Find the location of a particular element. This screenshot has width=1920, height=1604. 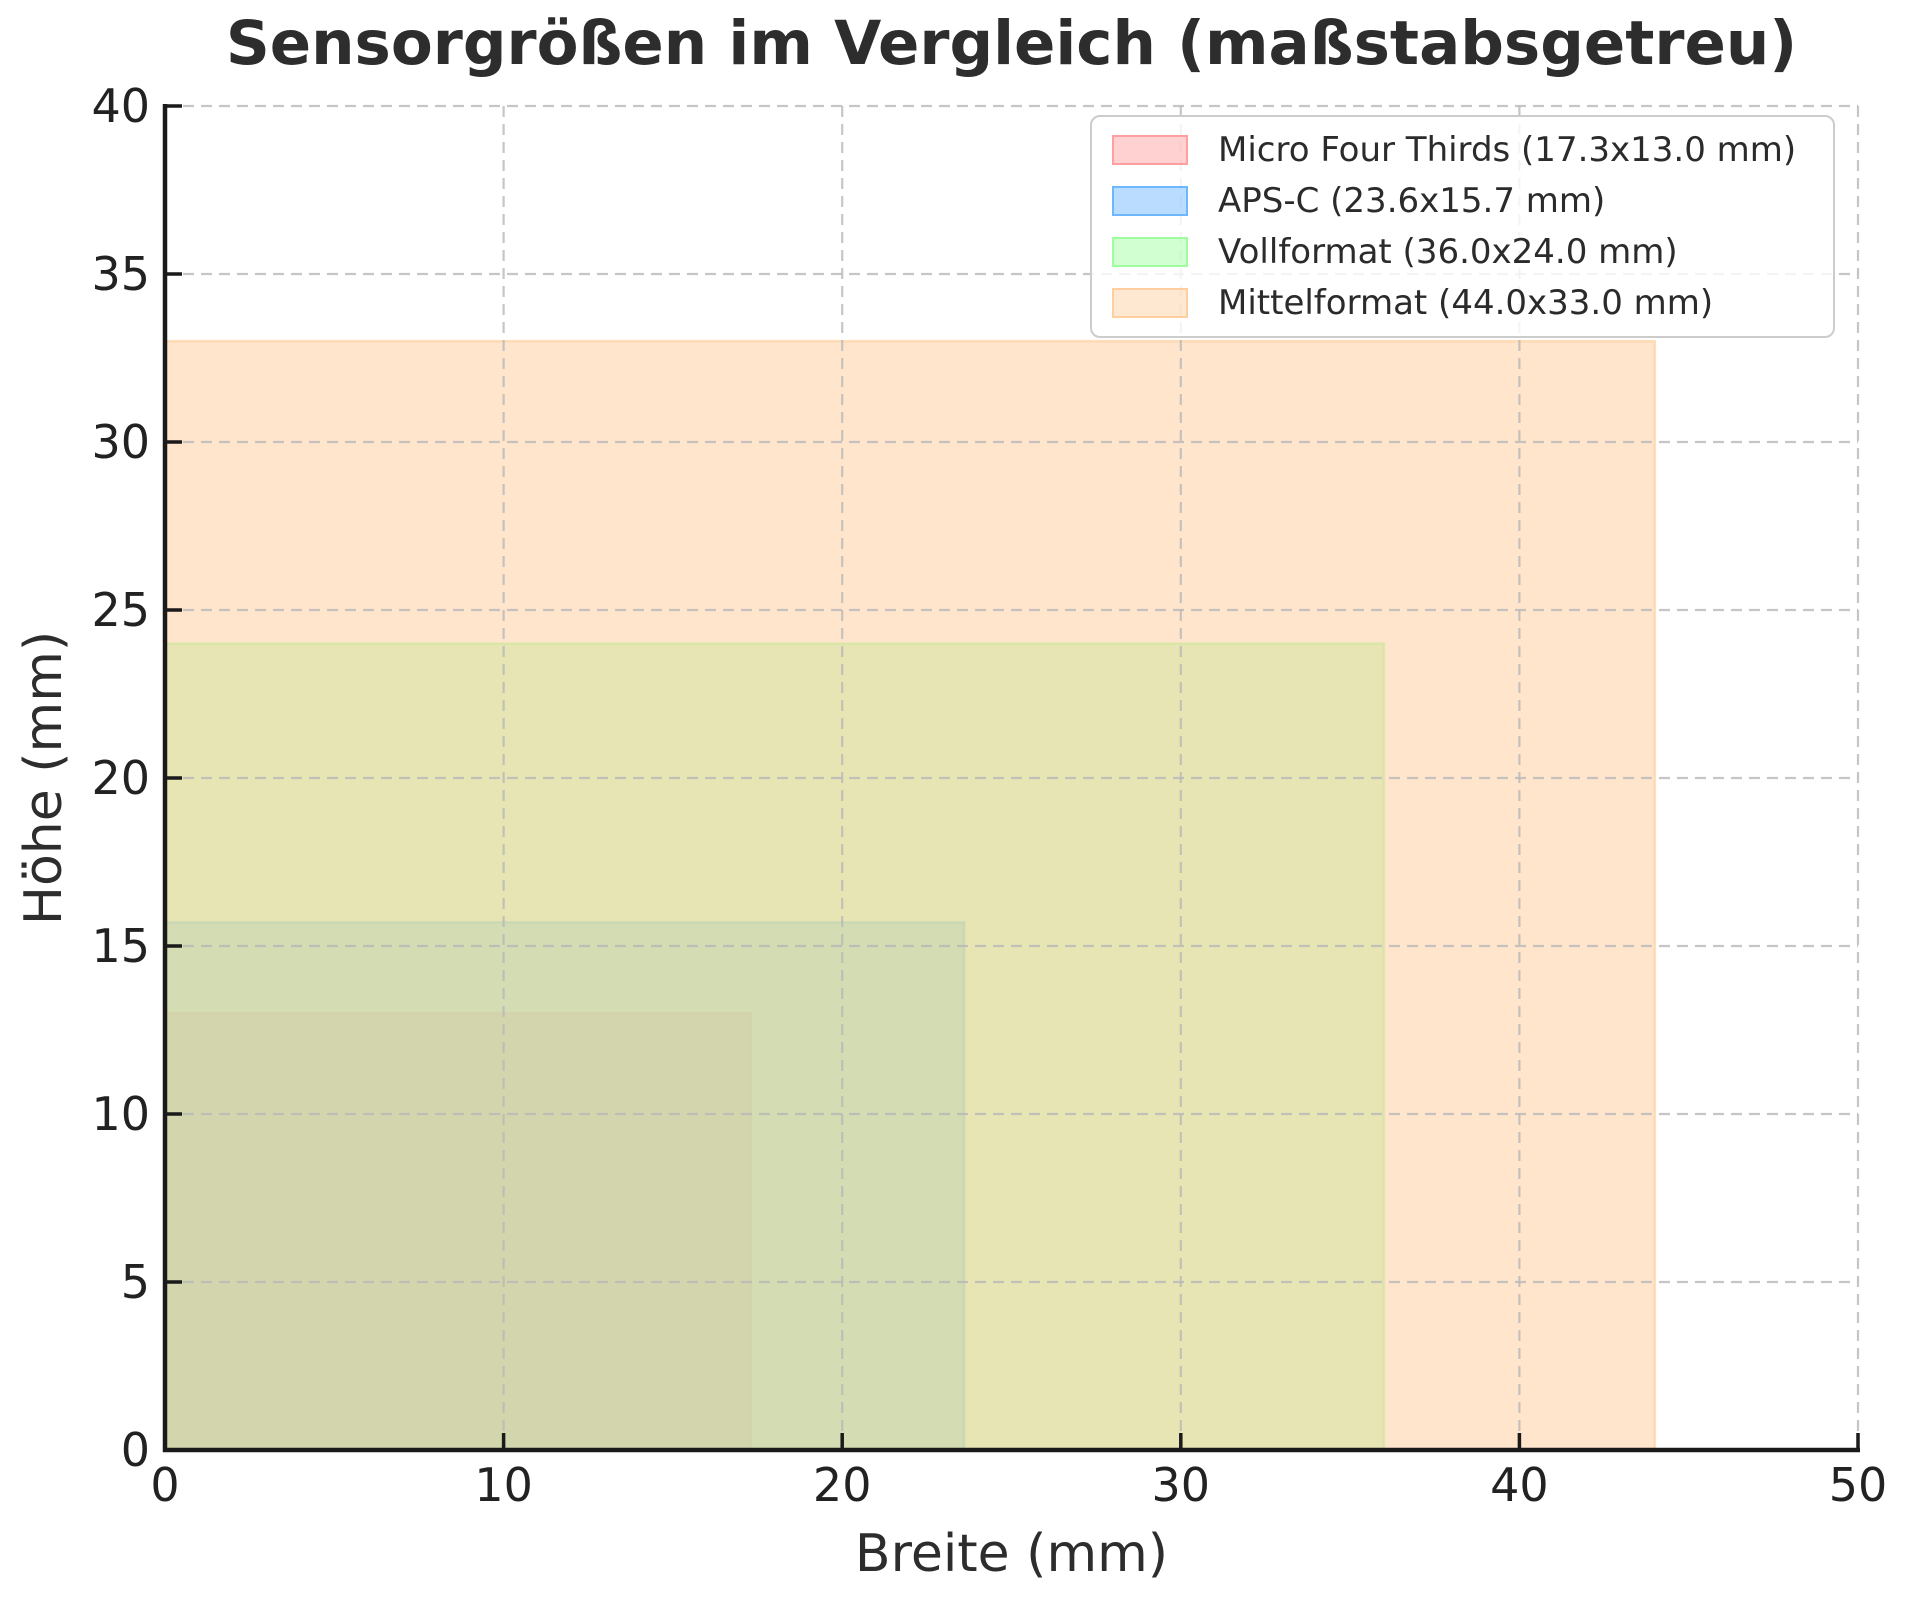

legend-swatch-micro-four-thirds is located at coordinates (1150, 150).